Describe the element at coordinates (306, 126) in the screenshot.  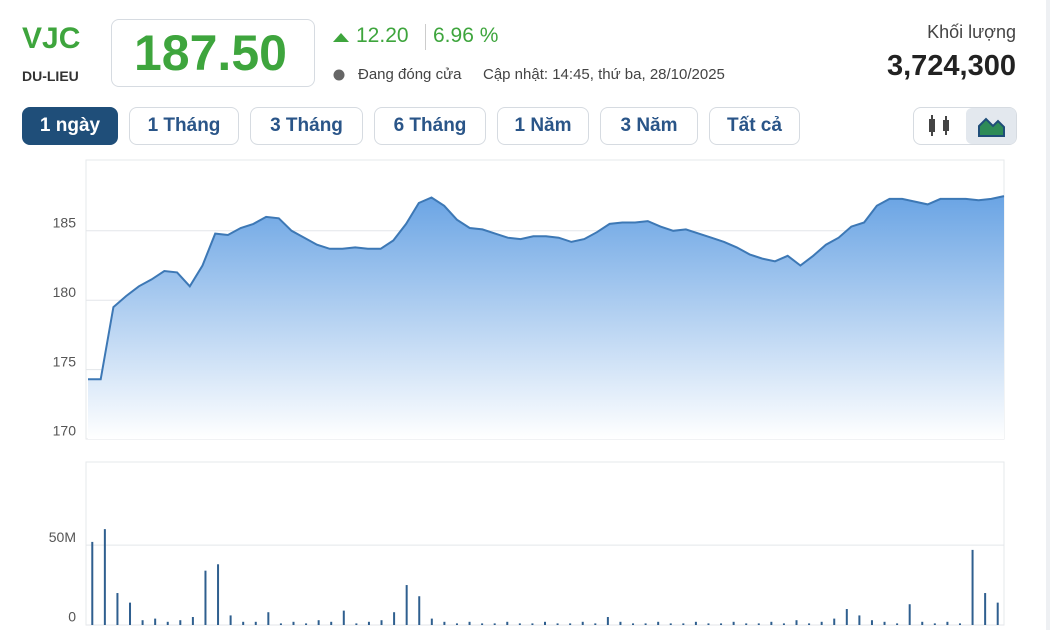
I see `range-tab: 3 Tháng` at that location.